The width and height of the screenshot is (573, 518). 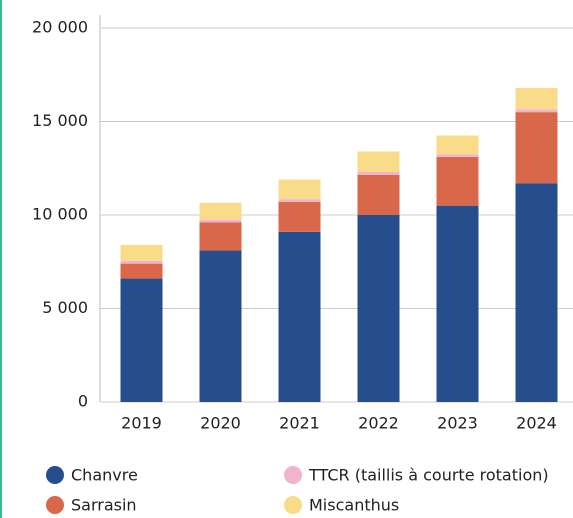 I want to click on x-tick-label: 2019, so click(x=141, y=423).